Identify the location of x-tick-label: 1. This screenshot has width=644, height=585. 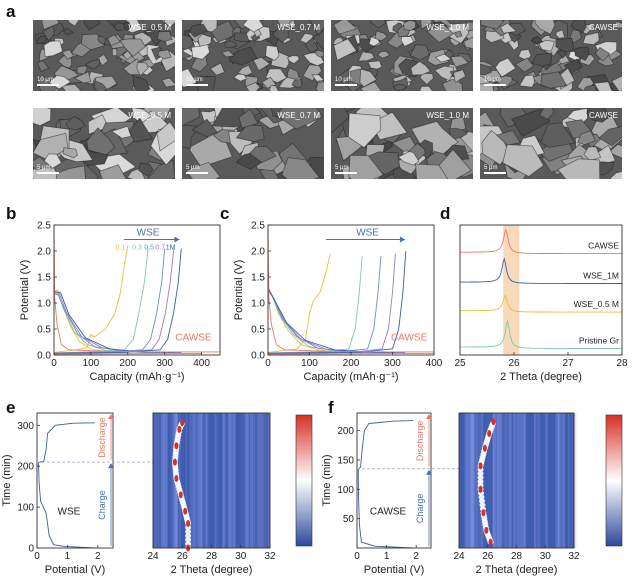
(387, 556).